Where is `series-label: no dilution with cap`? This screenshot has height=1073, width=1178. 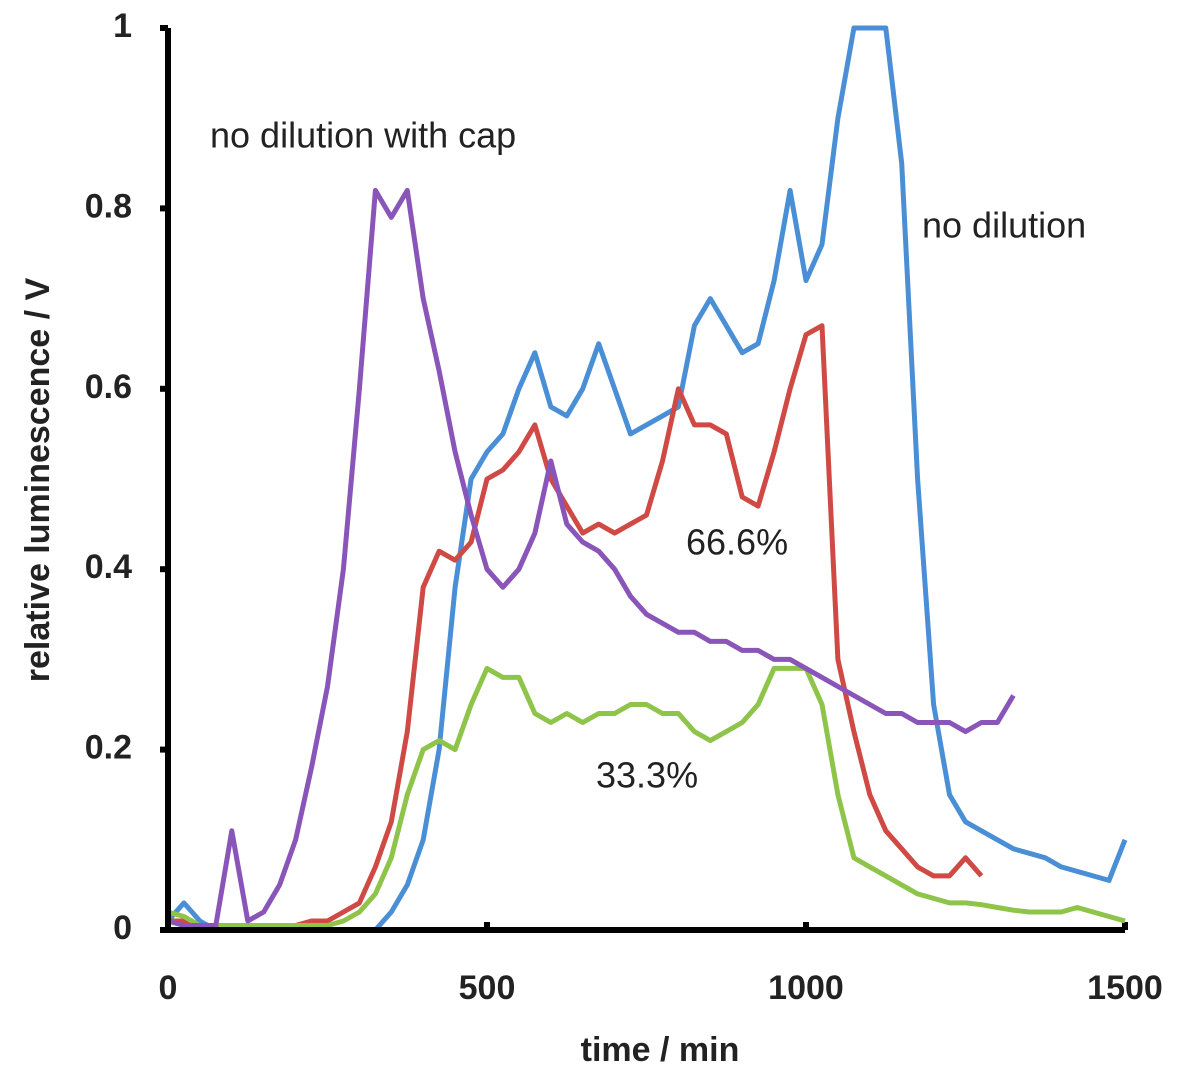 series-label: no dilution with cap is located at coordinates (363, 135).